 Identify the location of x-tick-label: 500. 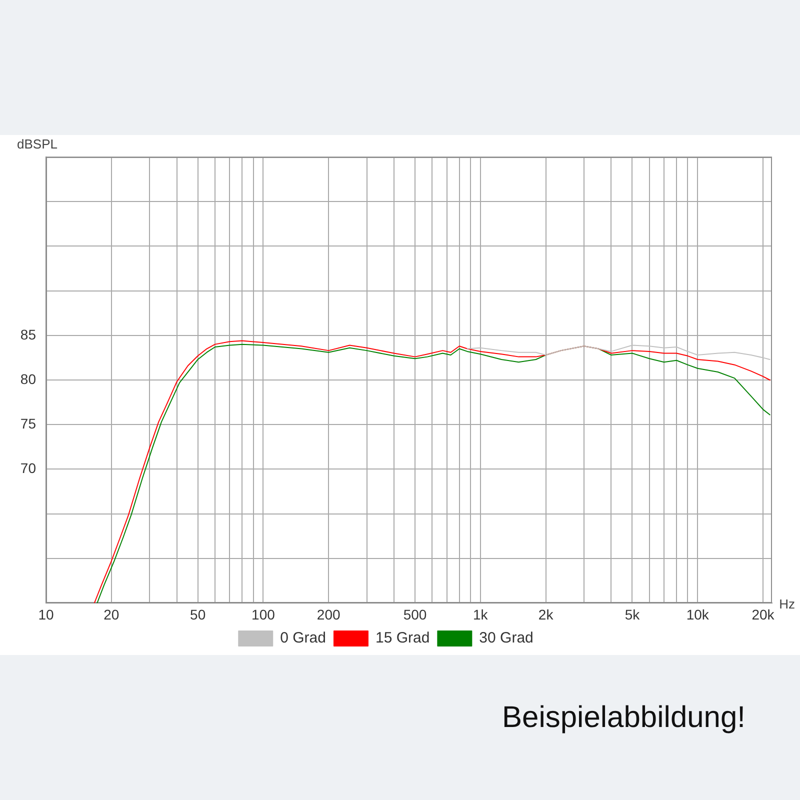
(415, 614).